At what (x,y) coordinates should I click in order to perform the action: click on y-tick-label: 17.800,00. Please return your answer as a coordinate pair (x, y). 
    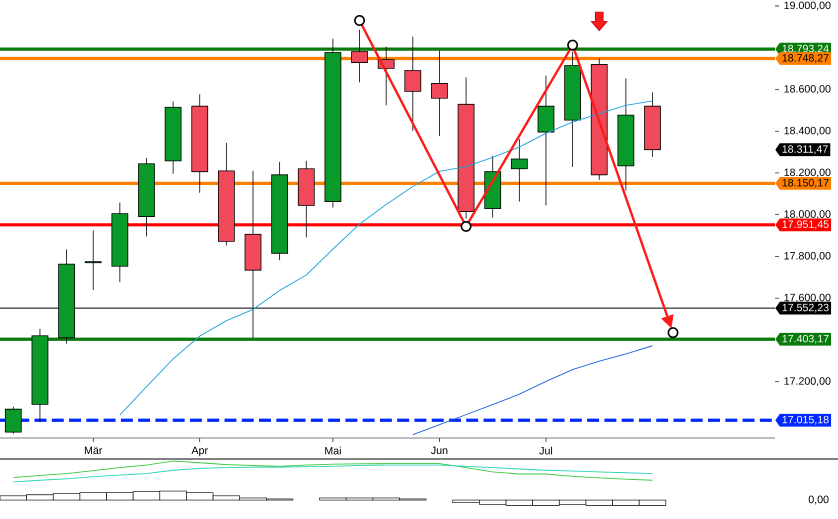
    Looking at the image, I should click on (807, 256).